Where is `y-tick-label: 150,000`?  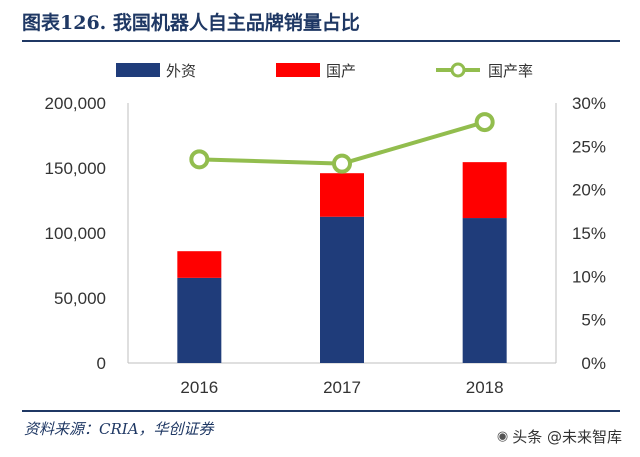 y-tick-label: 150,000 is located at coordinates (75, 168).